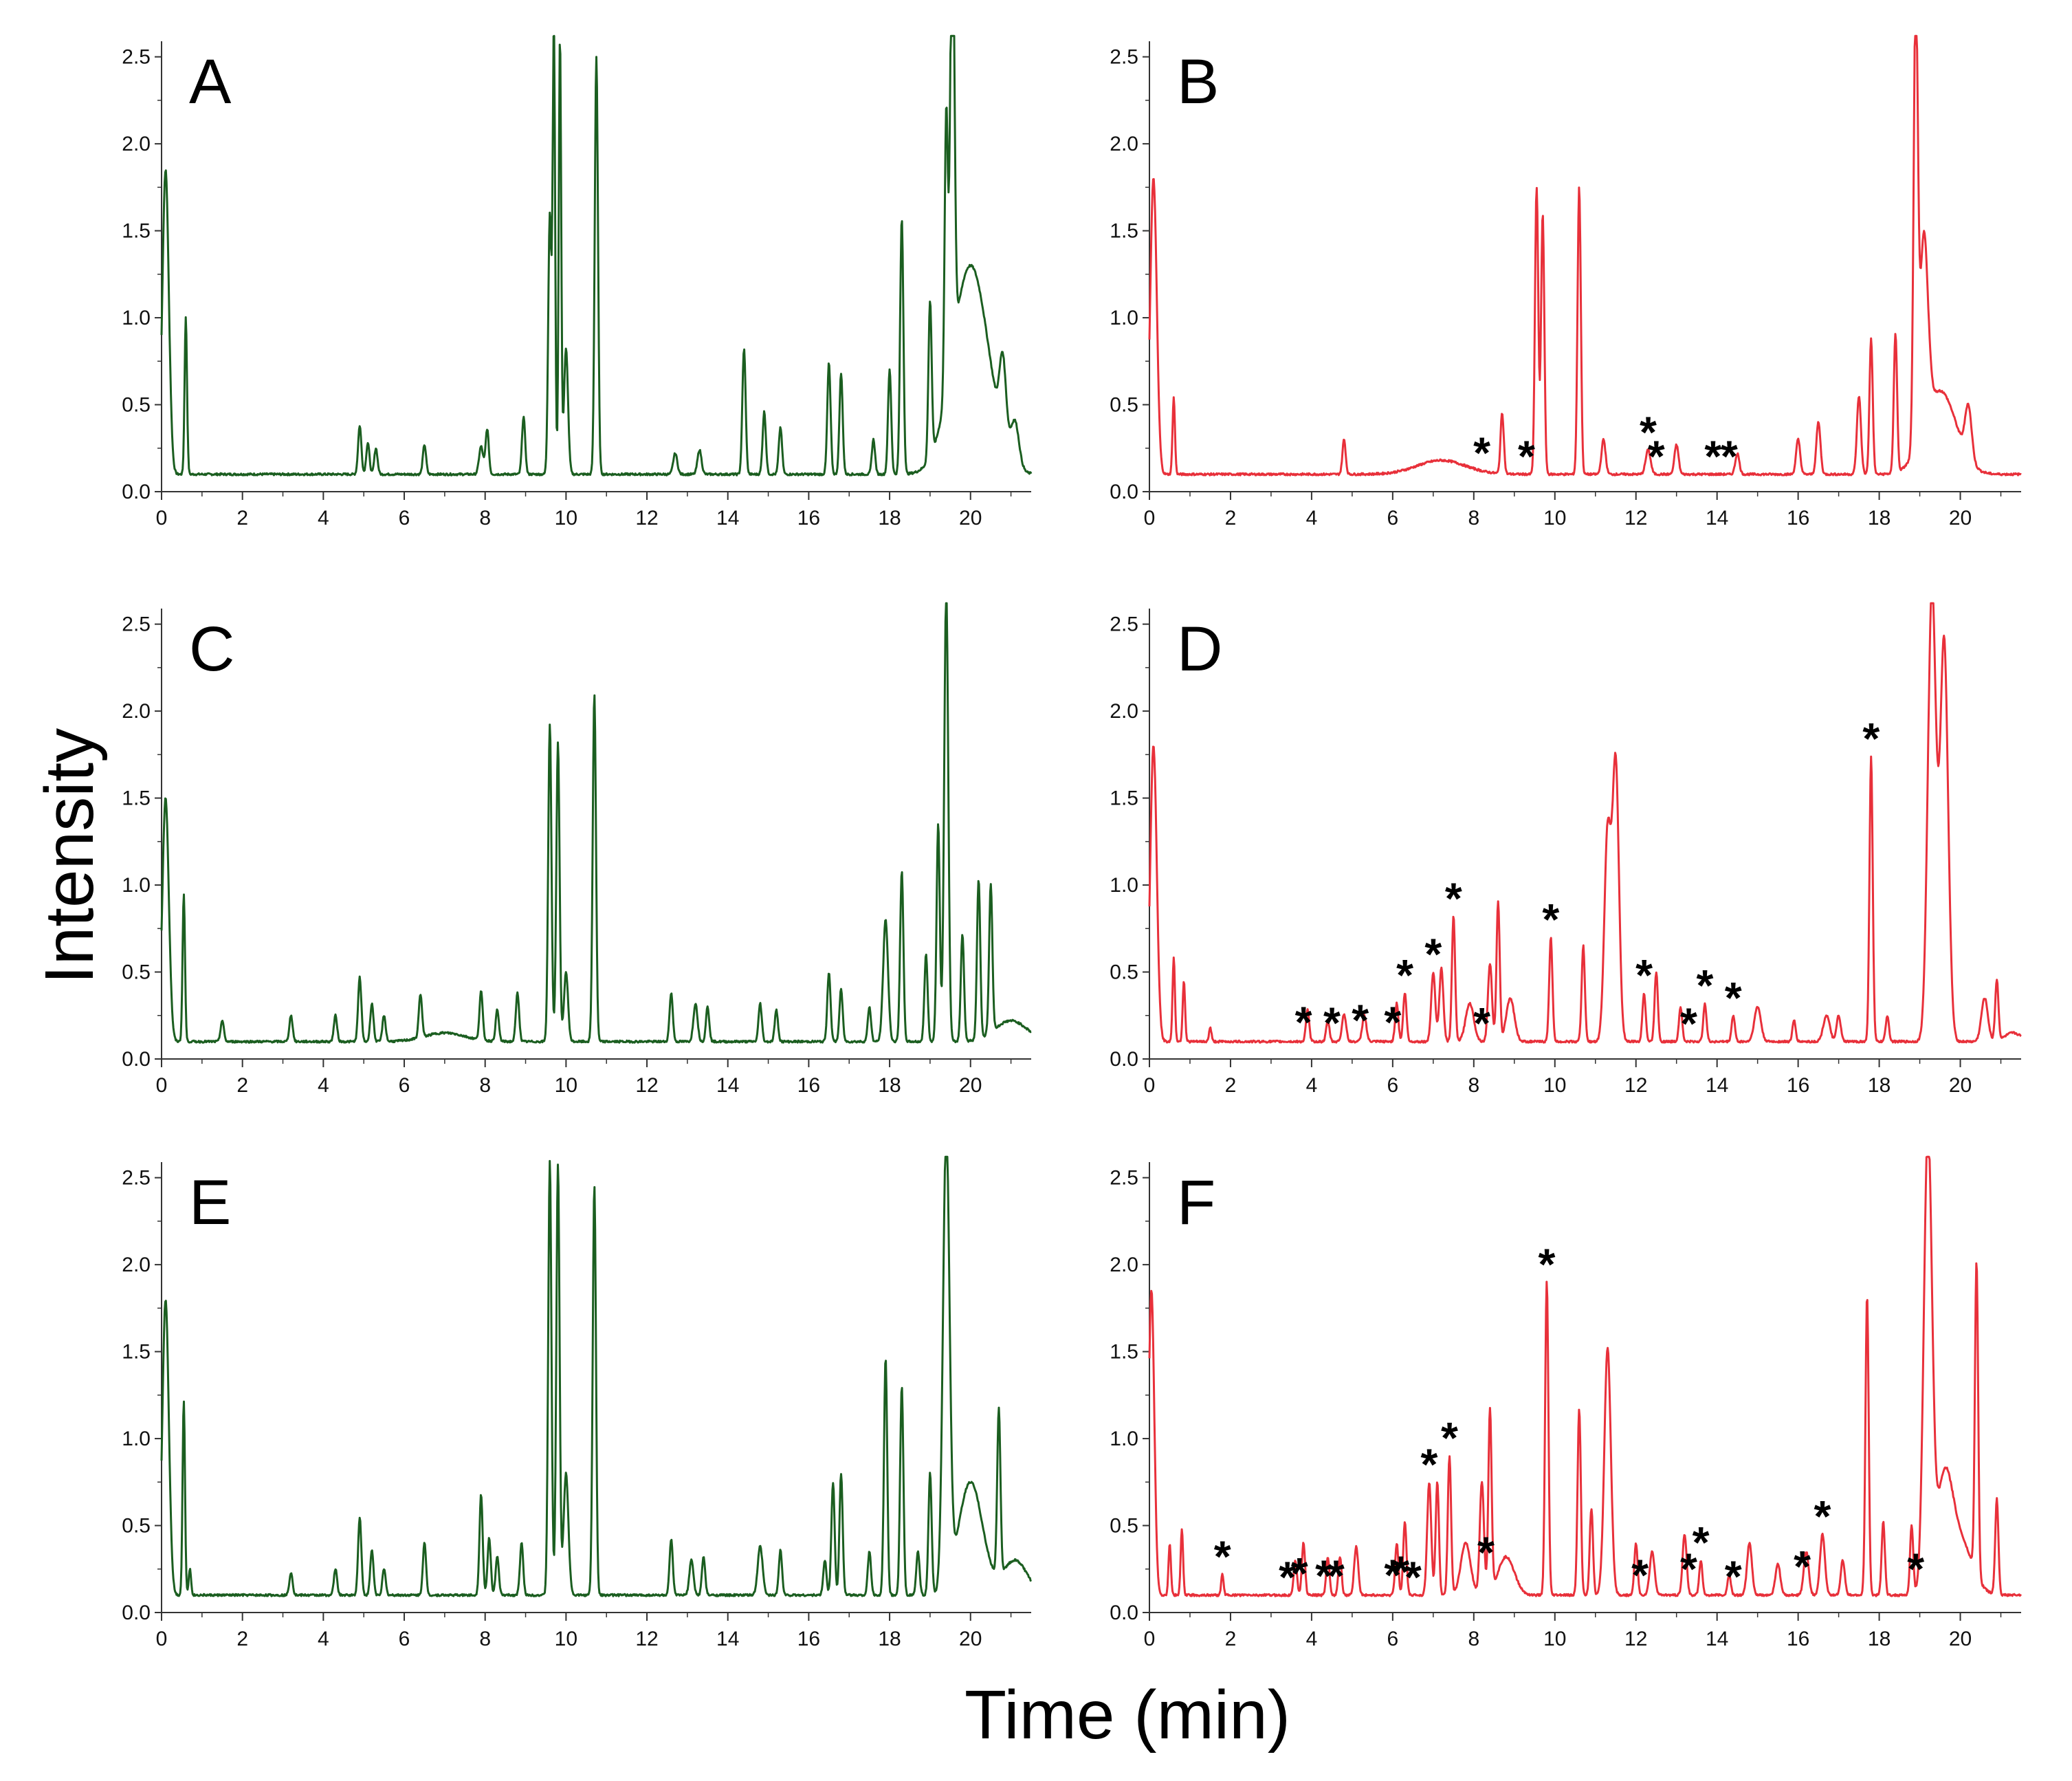 The width and height of the screenshot is (2072, 1781). Describe the element at coordinates (210, 82) in the screenshot. I see `panel-letter: A` at that location.